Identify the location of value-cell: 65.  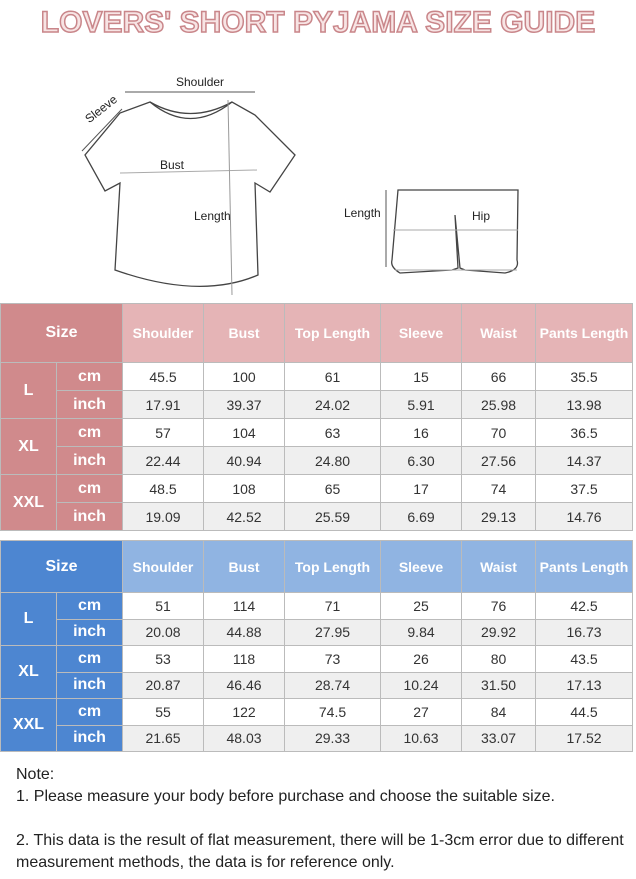
(333, 488).